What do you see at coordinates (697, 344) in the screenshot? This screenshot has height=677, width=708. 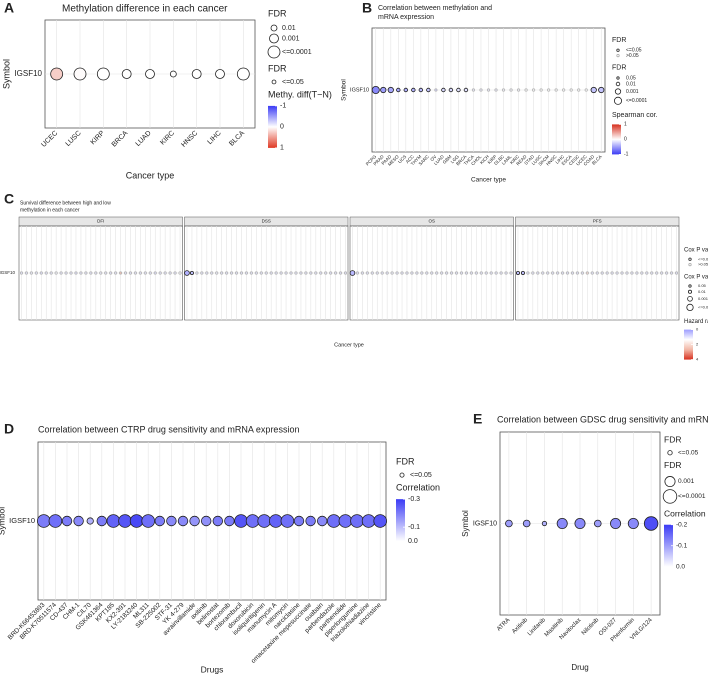 I see `colorbar-tick-label: 2` at bounding box center [697, 344].